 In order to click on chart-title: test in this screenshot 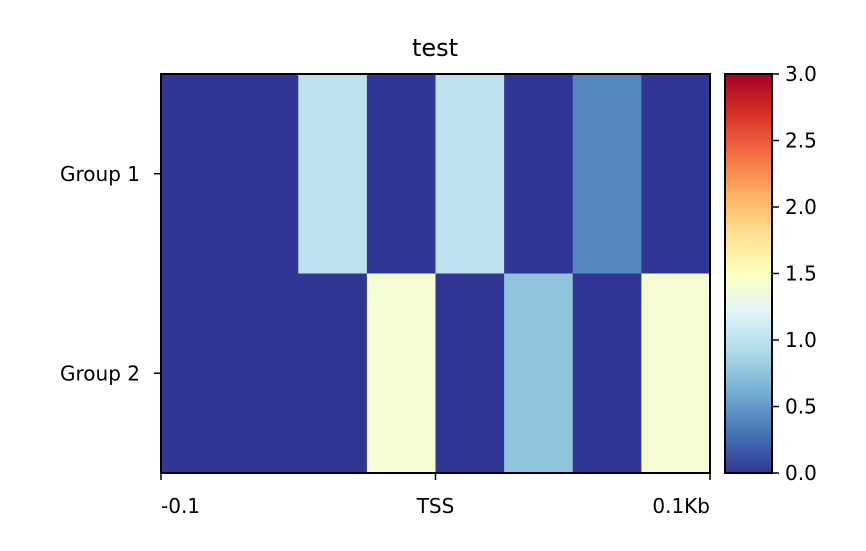, I will do `click(435, 48)`.